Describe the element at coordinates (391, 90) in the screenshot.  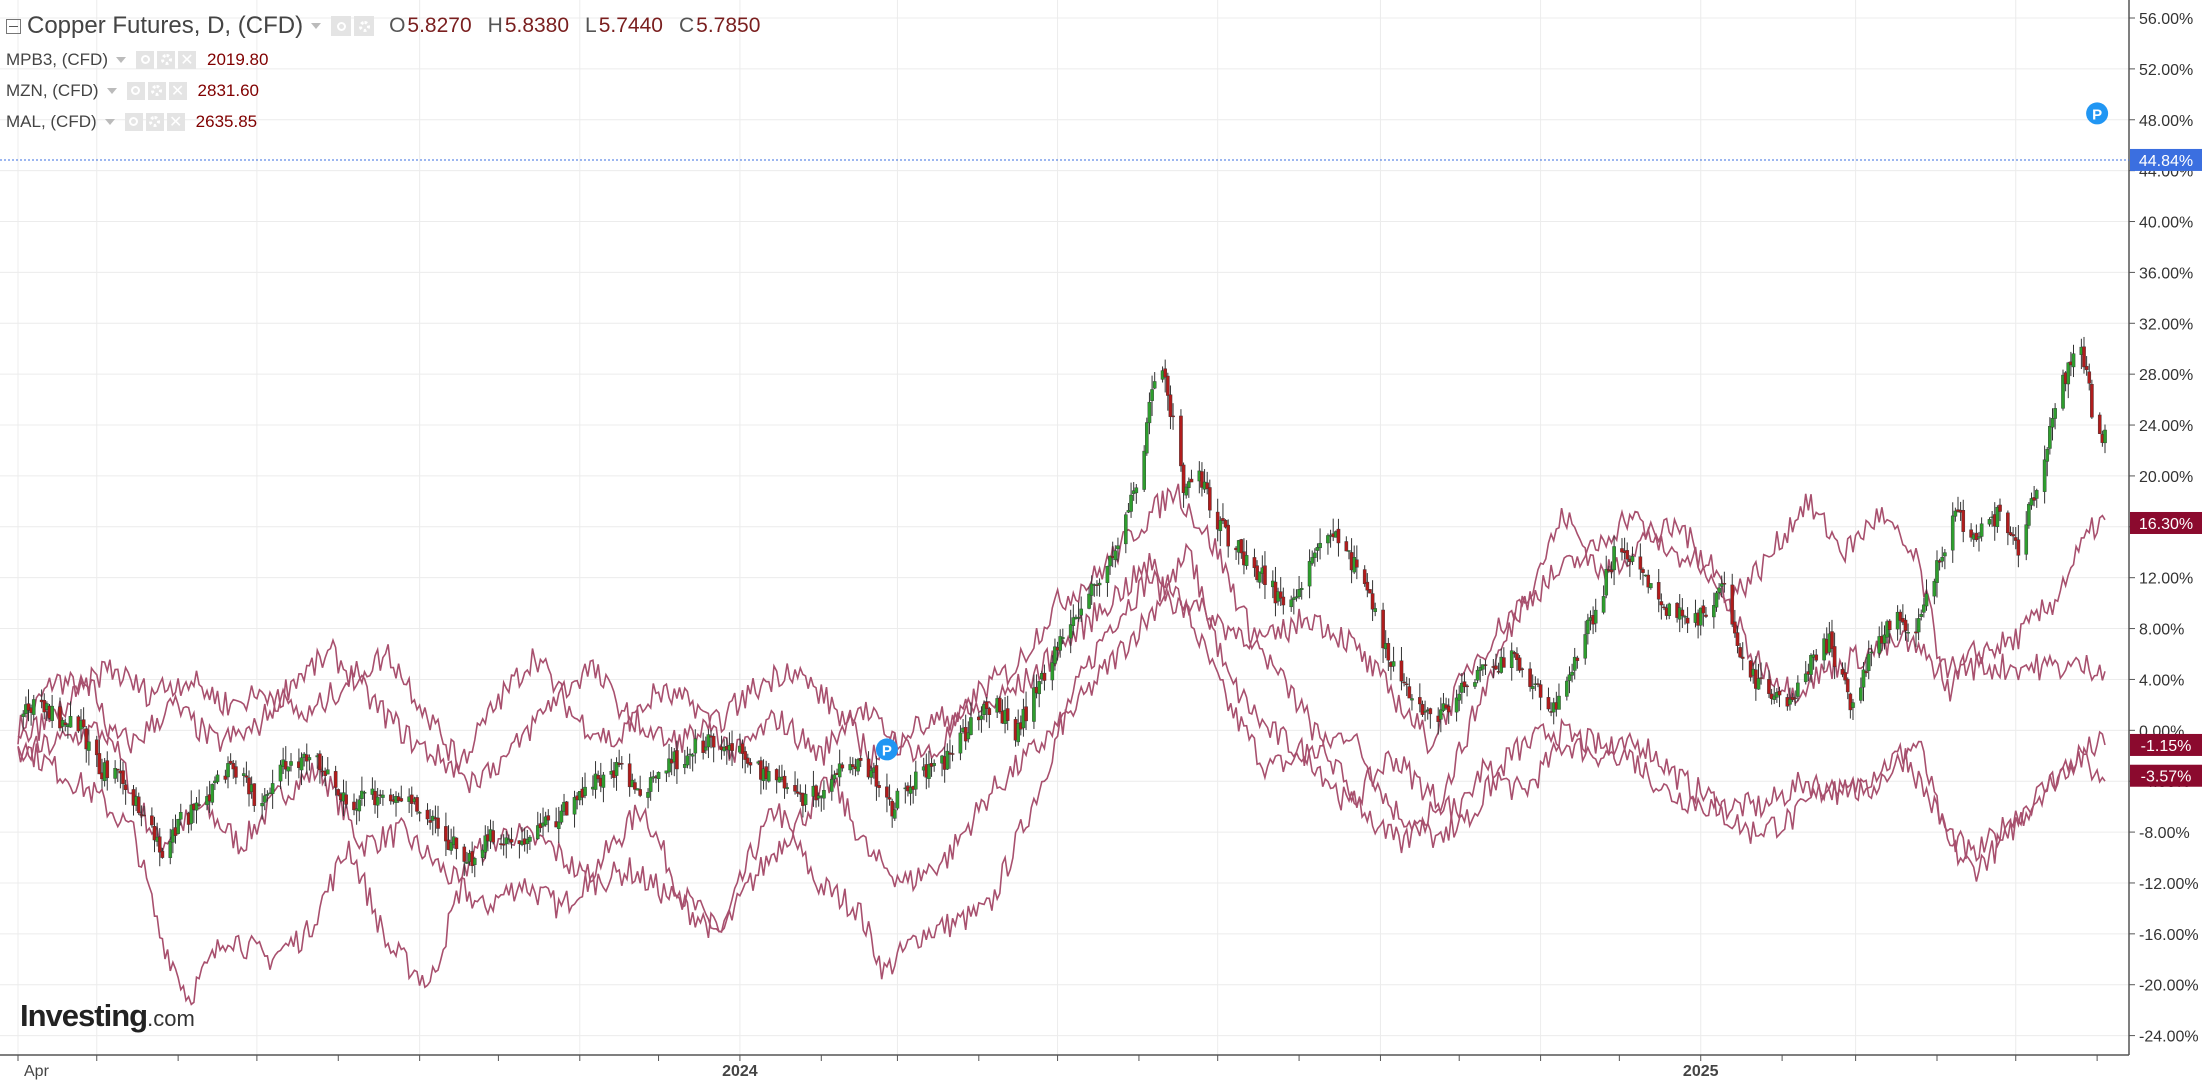
I see `legend-sub-row: MZN, (CFD) ✕ 2831.60` at that location.